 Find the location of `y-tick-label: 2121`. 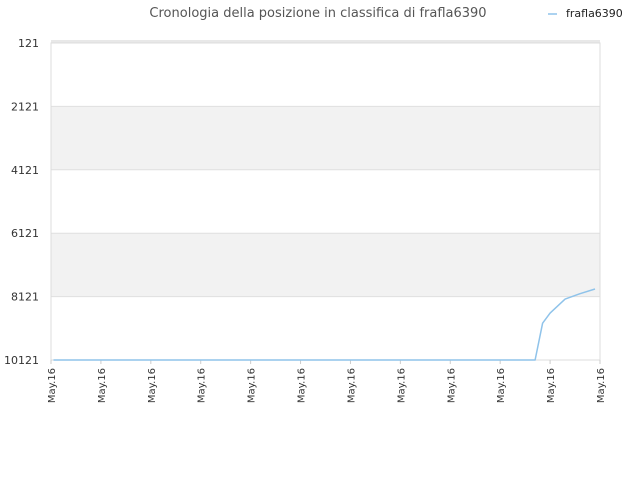

y-tick-label: 2121 is located at coordinates (25, 106).